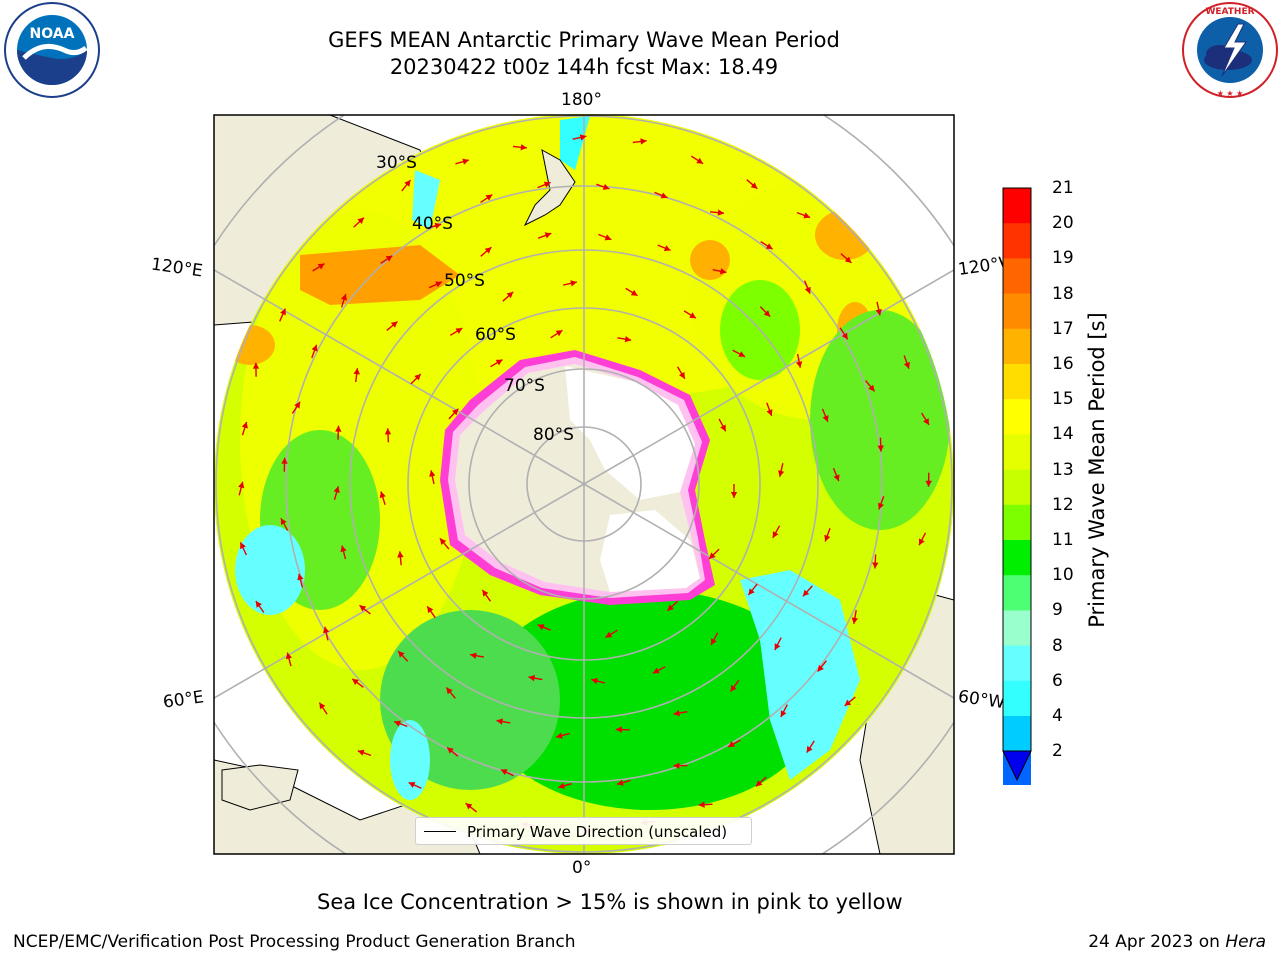 This screenshot has height=960, width=1280. What do you see at coordinates (553, 435) in the screenshot?
I see `lat-label-80s: 80°S` at bounding box center [553, 435].